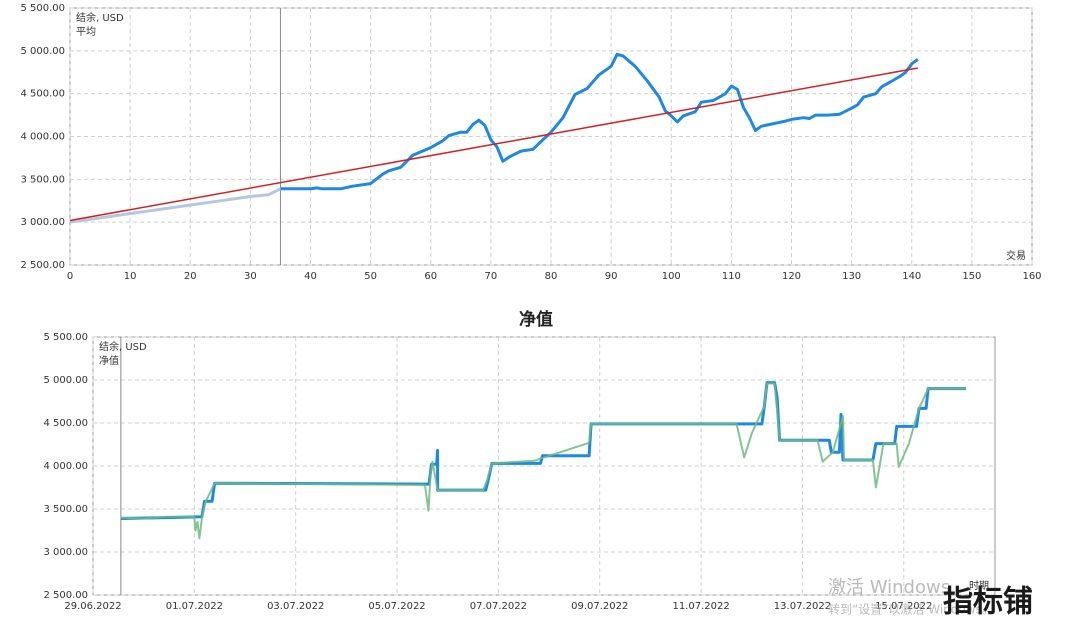  What do you see at coordinates (109, 360) in the screenshot?
I see `legend-entry: 净值` at bounding box center [109, 360].